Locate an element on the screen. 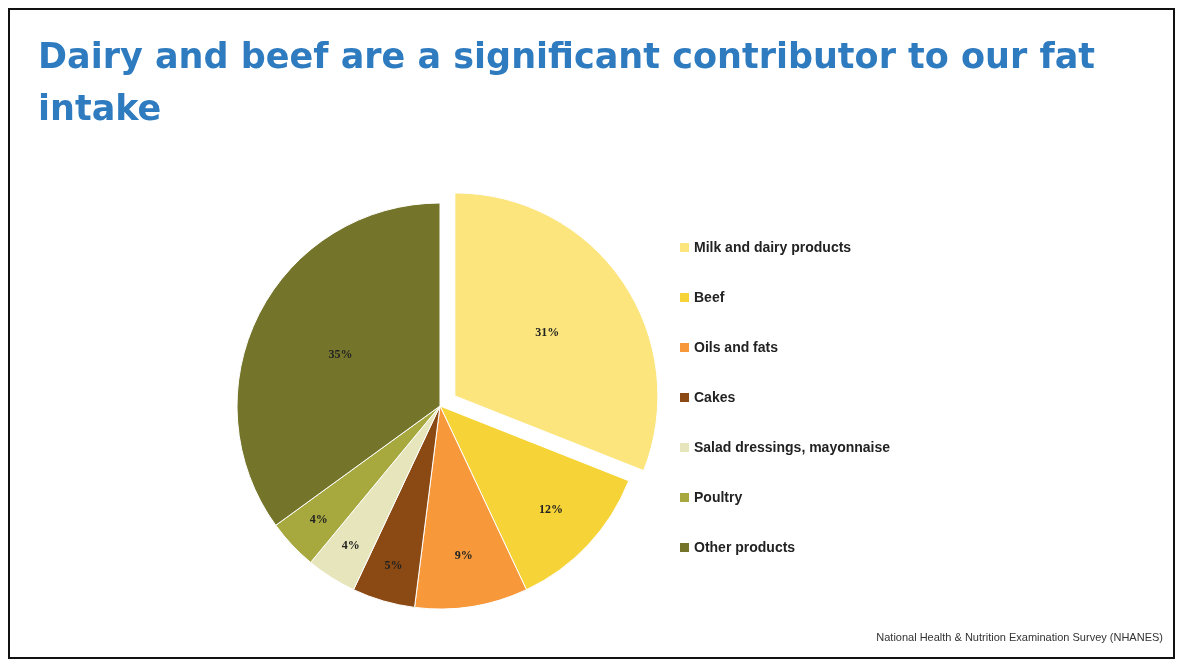 This screenshot has height=667, width=1183. text: National Health & Nutrition Examination Survey (NHANES) is located at coordinates (1019, 637).